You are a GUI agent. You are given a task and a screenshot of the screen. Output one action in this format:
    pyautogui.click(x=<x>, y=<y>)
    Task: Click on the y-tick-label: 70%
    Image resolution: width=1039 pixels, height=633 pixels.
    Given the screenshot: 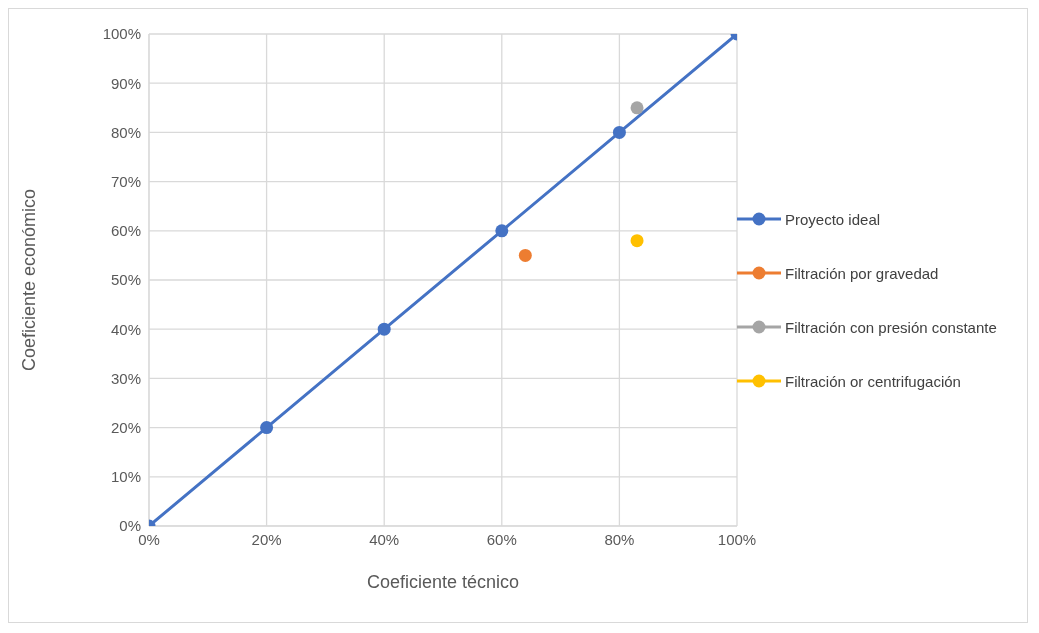 What is the action you would take?
    pyautogui.click(x=125, y=181)
    